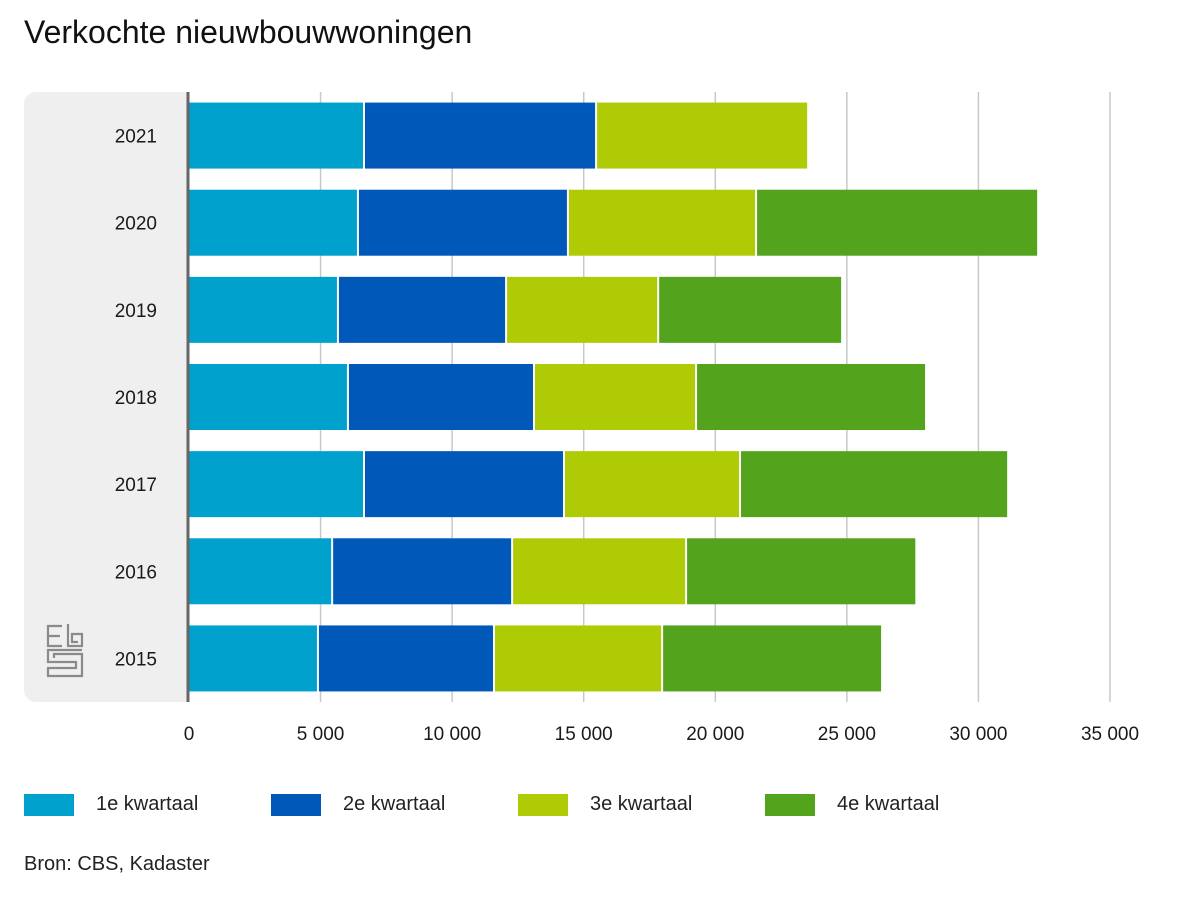  Describe the element at coordinates (136, 398) in the screenshot. I see `y-tick-label: 2018` at that location.